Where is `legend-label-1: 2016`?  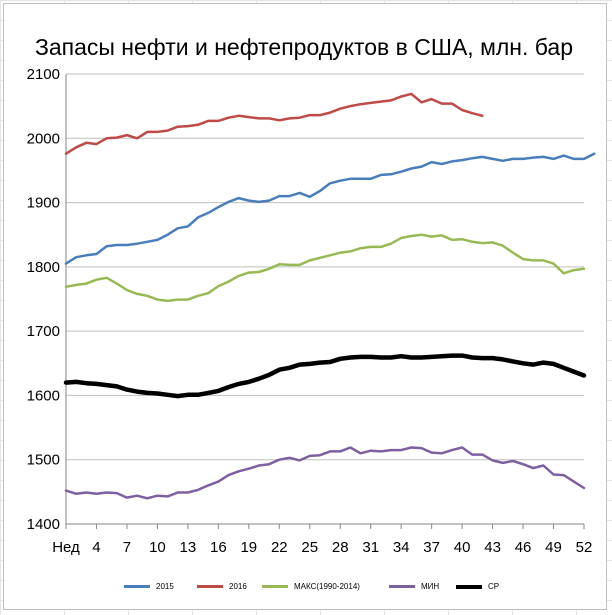 legend-label-1: 2016 is located at coordinates (238, 586).